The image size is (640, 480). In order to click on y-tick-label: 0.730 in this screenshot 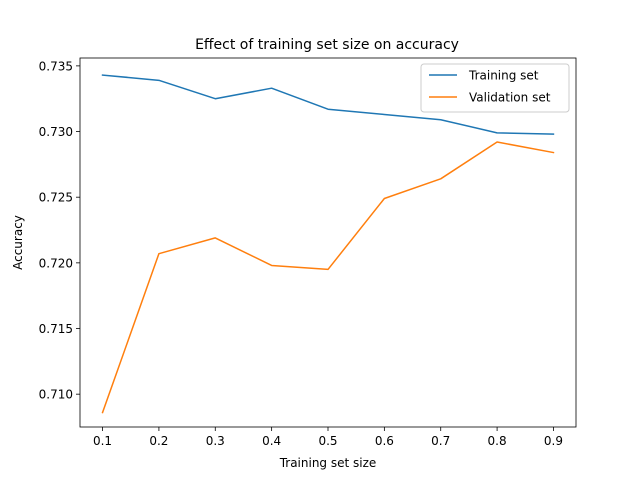, I will do `click(56, 132)`.